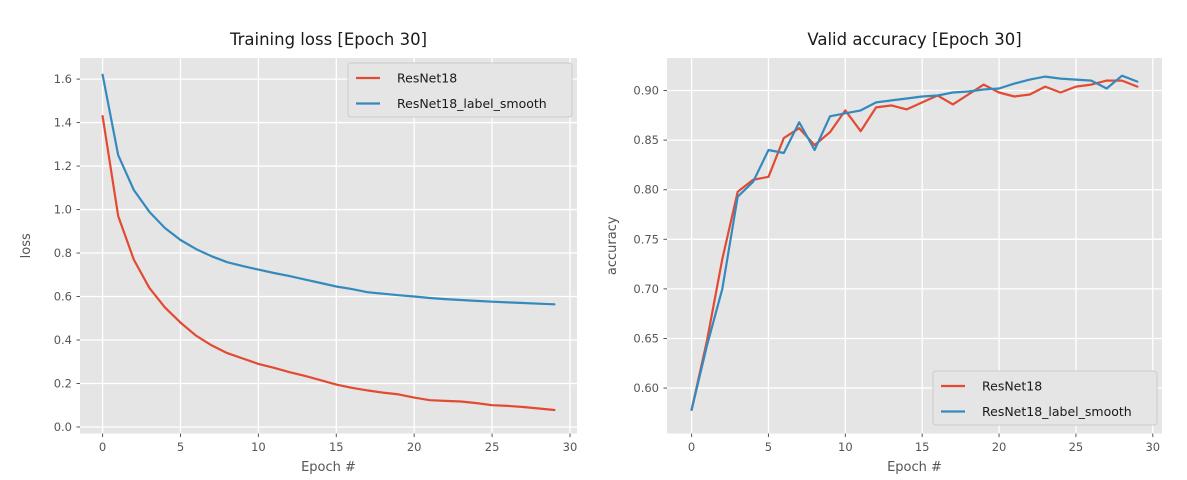 This screenshot has width=1187, height=480. What do you see at coordinates (63, 427) in the screenshot?
I see `y-tick-label: 0.0` at bounding box center [63, 427].